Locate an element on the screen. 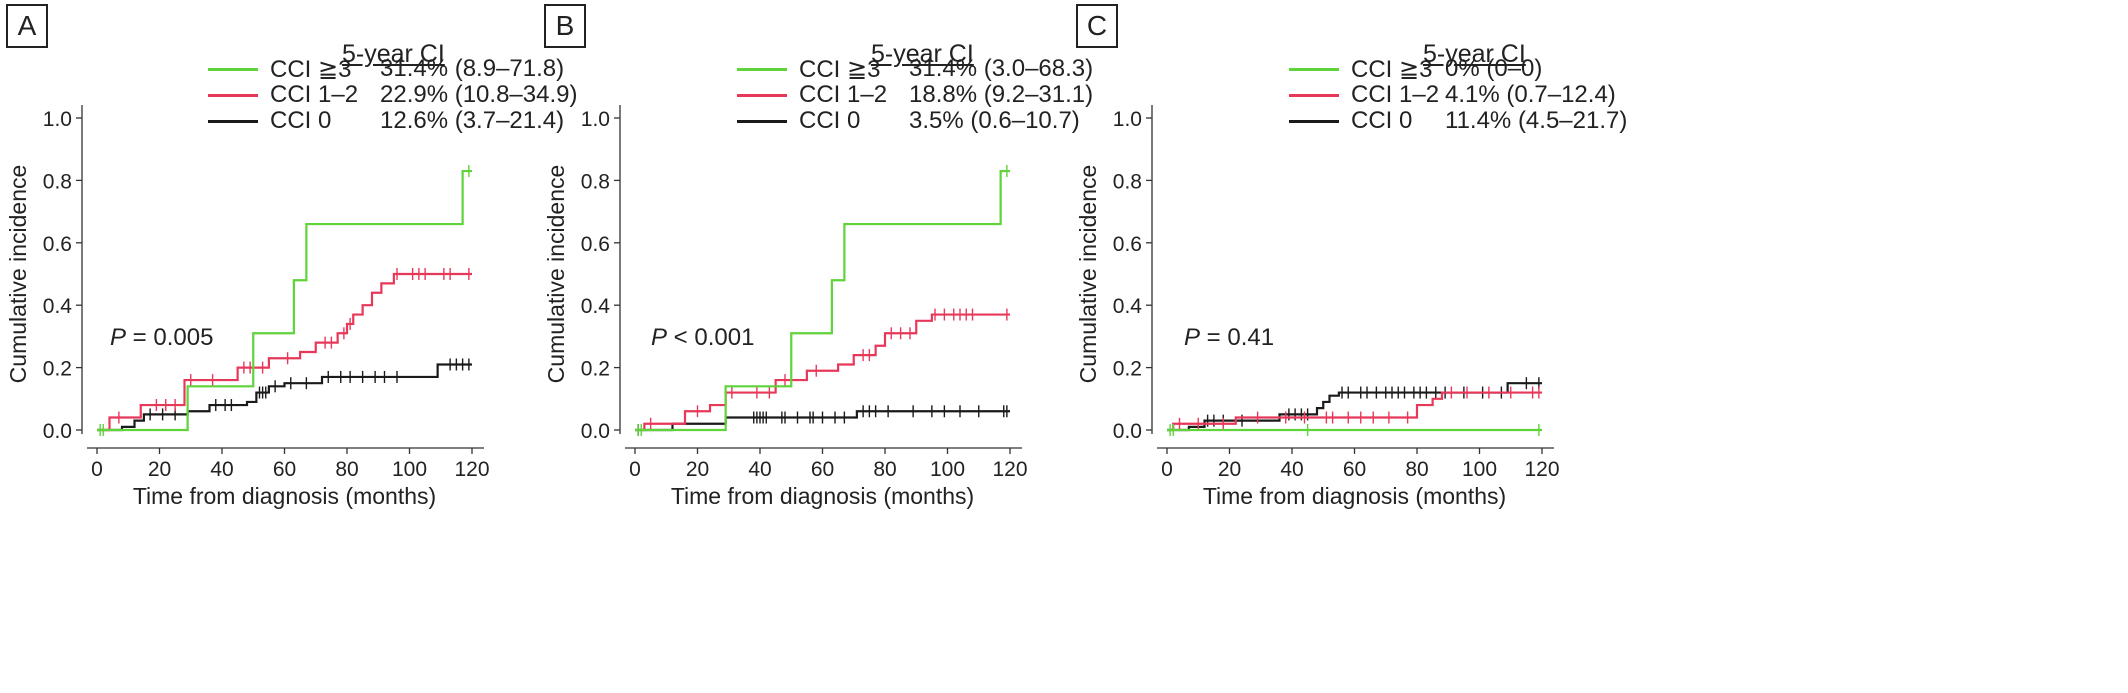 The image size is (2128, 693). panel-label: A is located at coordinates (27, 26).